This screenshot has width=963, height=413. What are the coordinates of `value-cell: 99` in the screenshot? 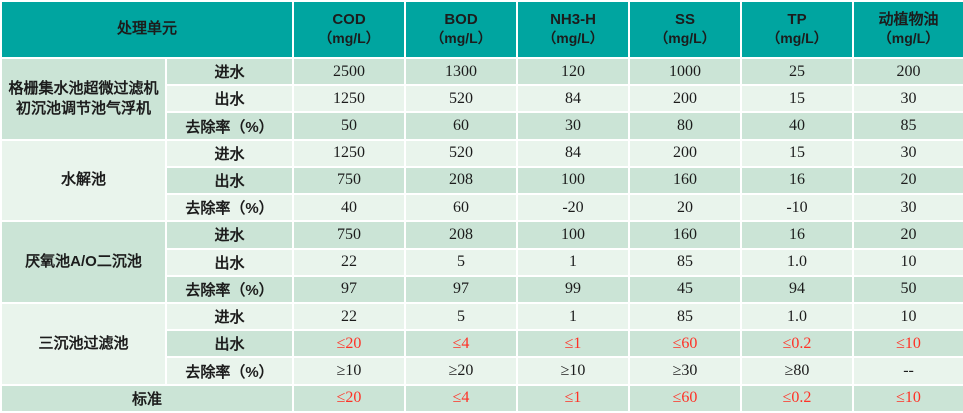 It's located at (573, 289).